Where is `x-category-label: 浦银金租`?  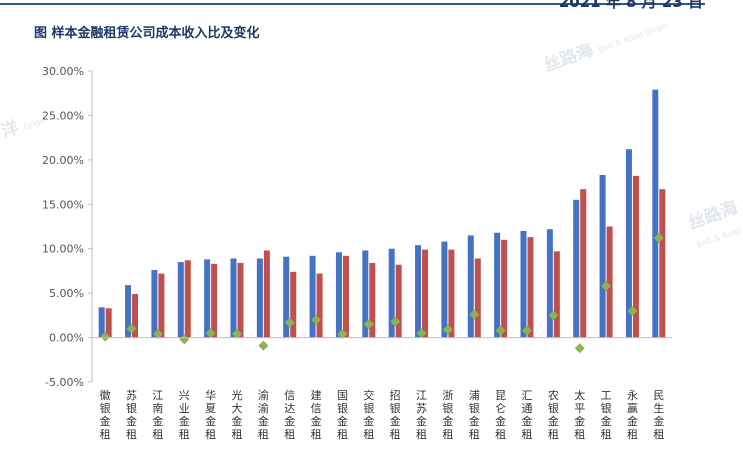 x-category-label: 浦银金租 is located at coordinates (474, 415).